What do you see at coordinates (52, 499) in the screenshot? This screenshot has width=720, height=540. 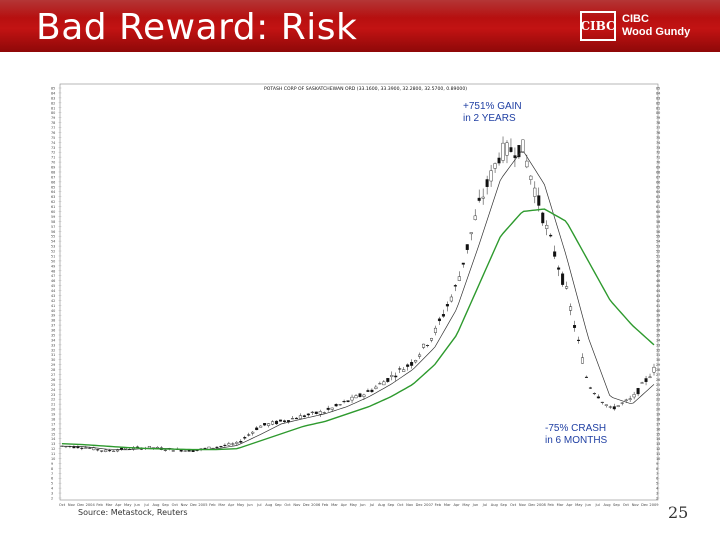 I see `y-tick-label: 2` at bounding box center [52, 499].